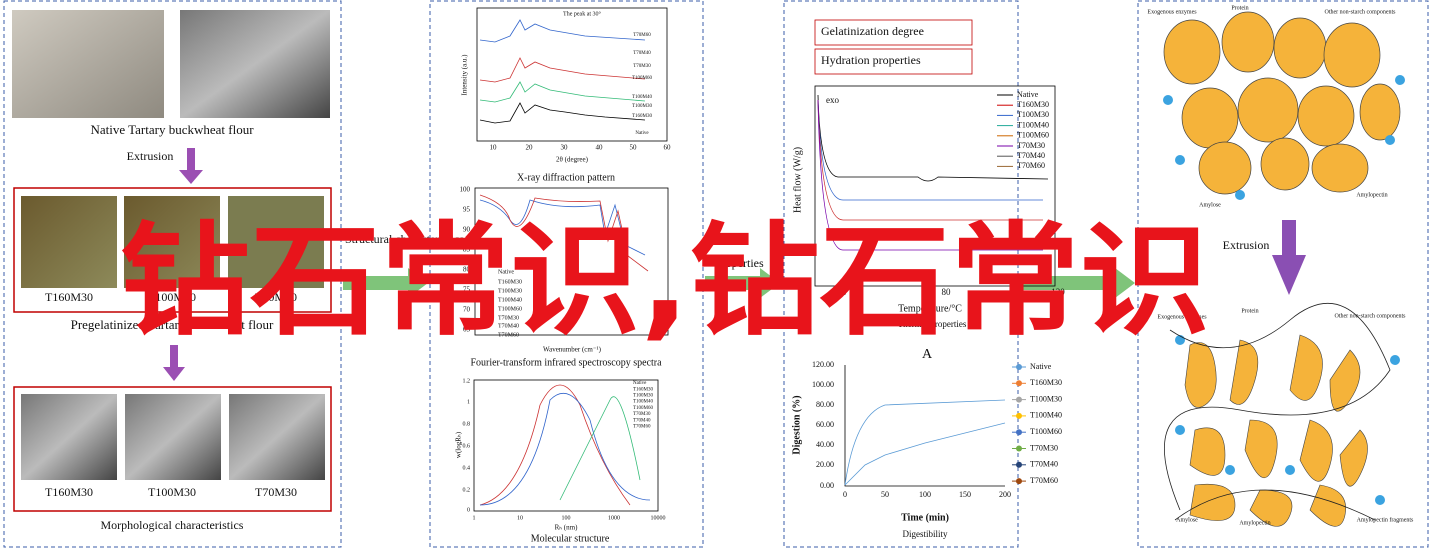 The width and height of the screenshot is (1431, 549). What do you see at coordinates (172, 324) in the screenshot?
I see `label: Pregelatinized Tartary buckwheat flour` at bounding box center [172, 324].